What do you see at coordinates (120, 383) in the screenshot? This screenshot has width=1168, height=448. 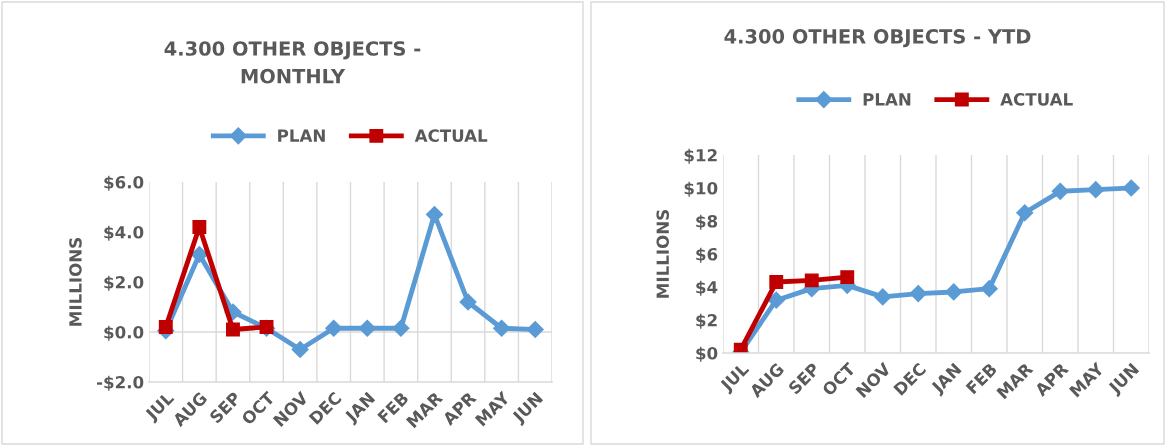 I see `y-tick-label: -$2.0` at bounding box center [120, 383].